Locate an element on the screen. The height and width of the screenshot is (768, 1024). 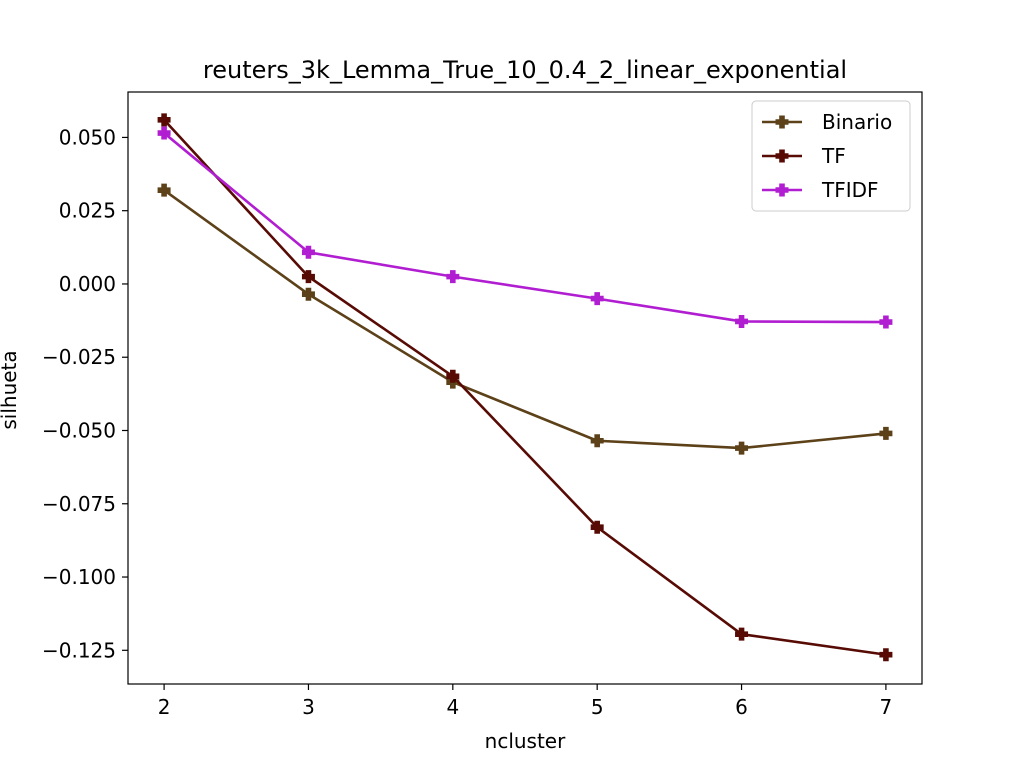
legend-label: Binario is located at coordinates (857, 122).